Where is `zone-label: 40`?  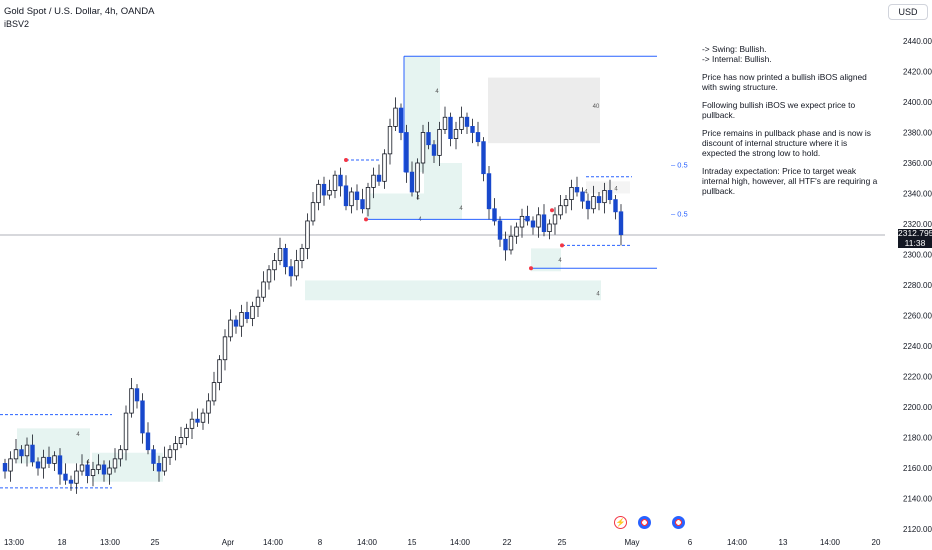
zone-label: 40 is located at coordinates (596, 107).